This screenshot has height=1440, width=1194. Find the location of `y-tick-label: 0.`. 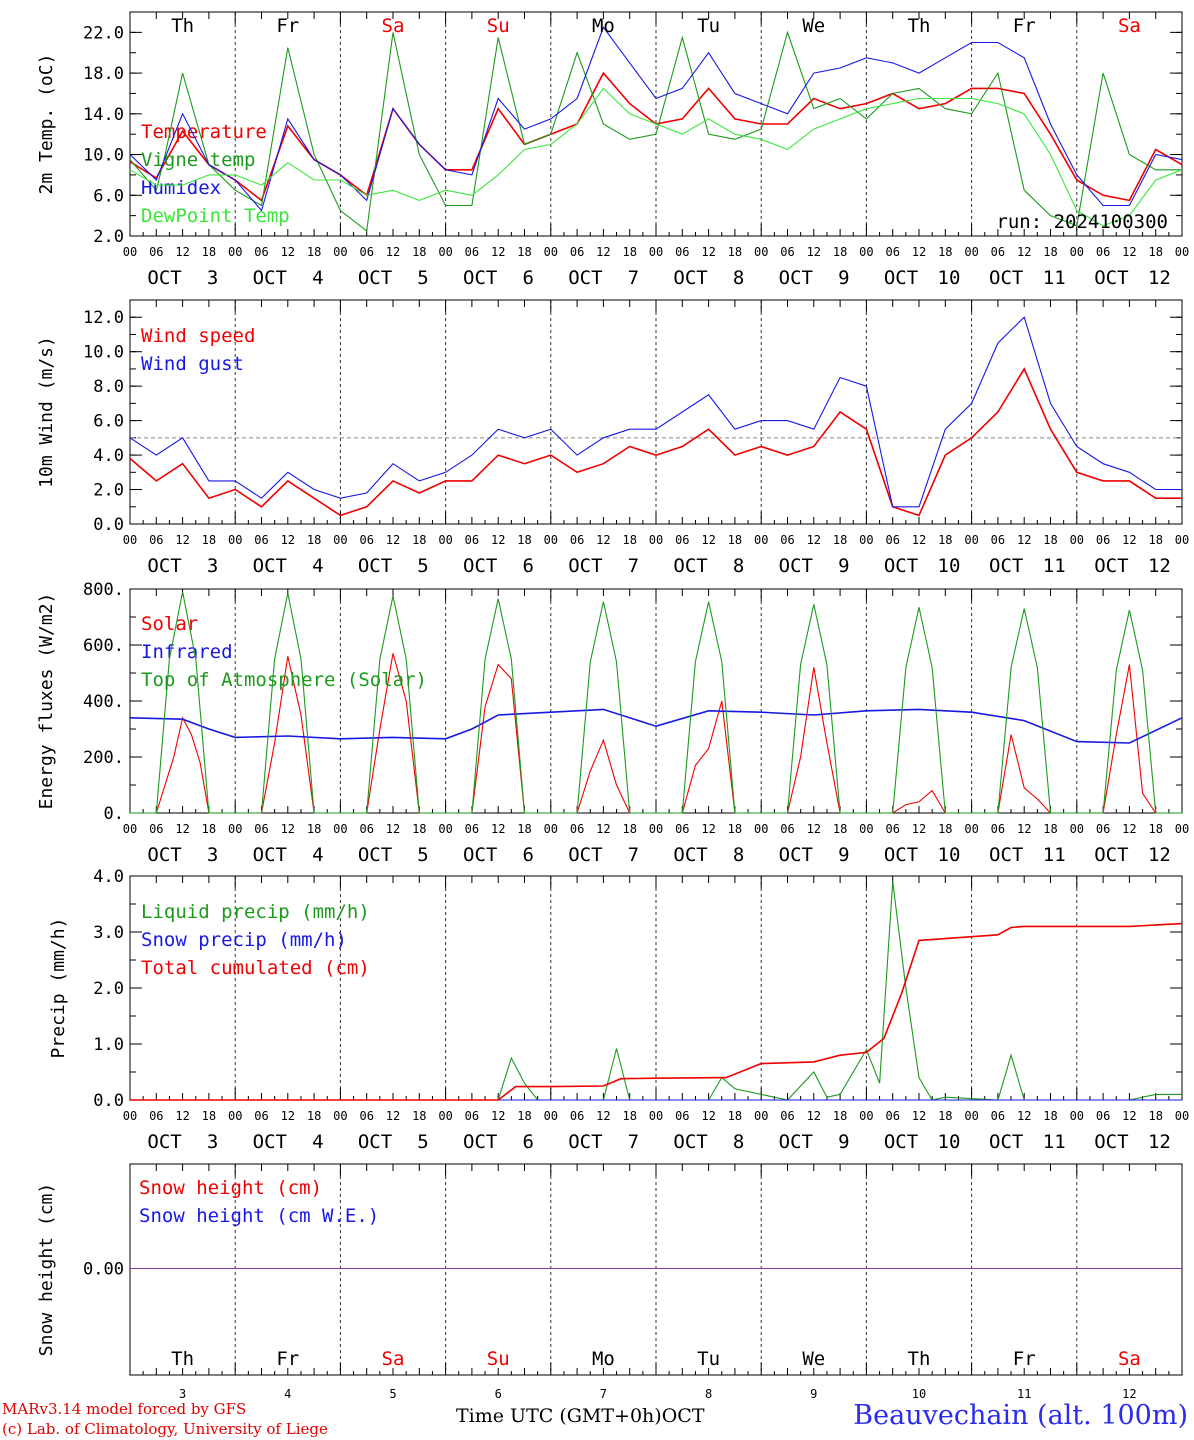

y-tick-label: 0. is located at coordinates (114, 814).